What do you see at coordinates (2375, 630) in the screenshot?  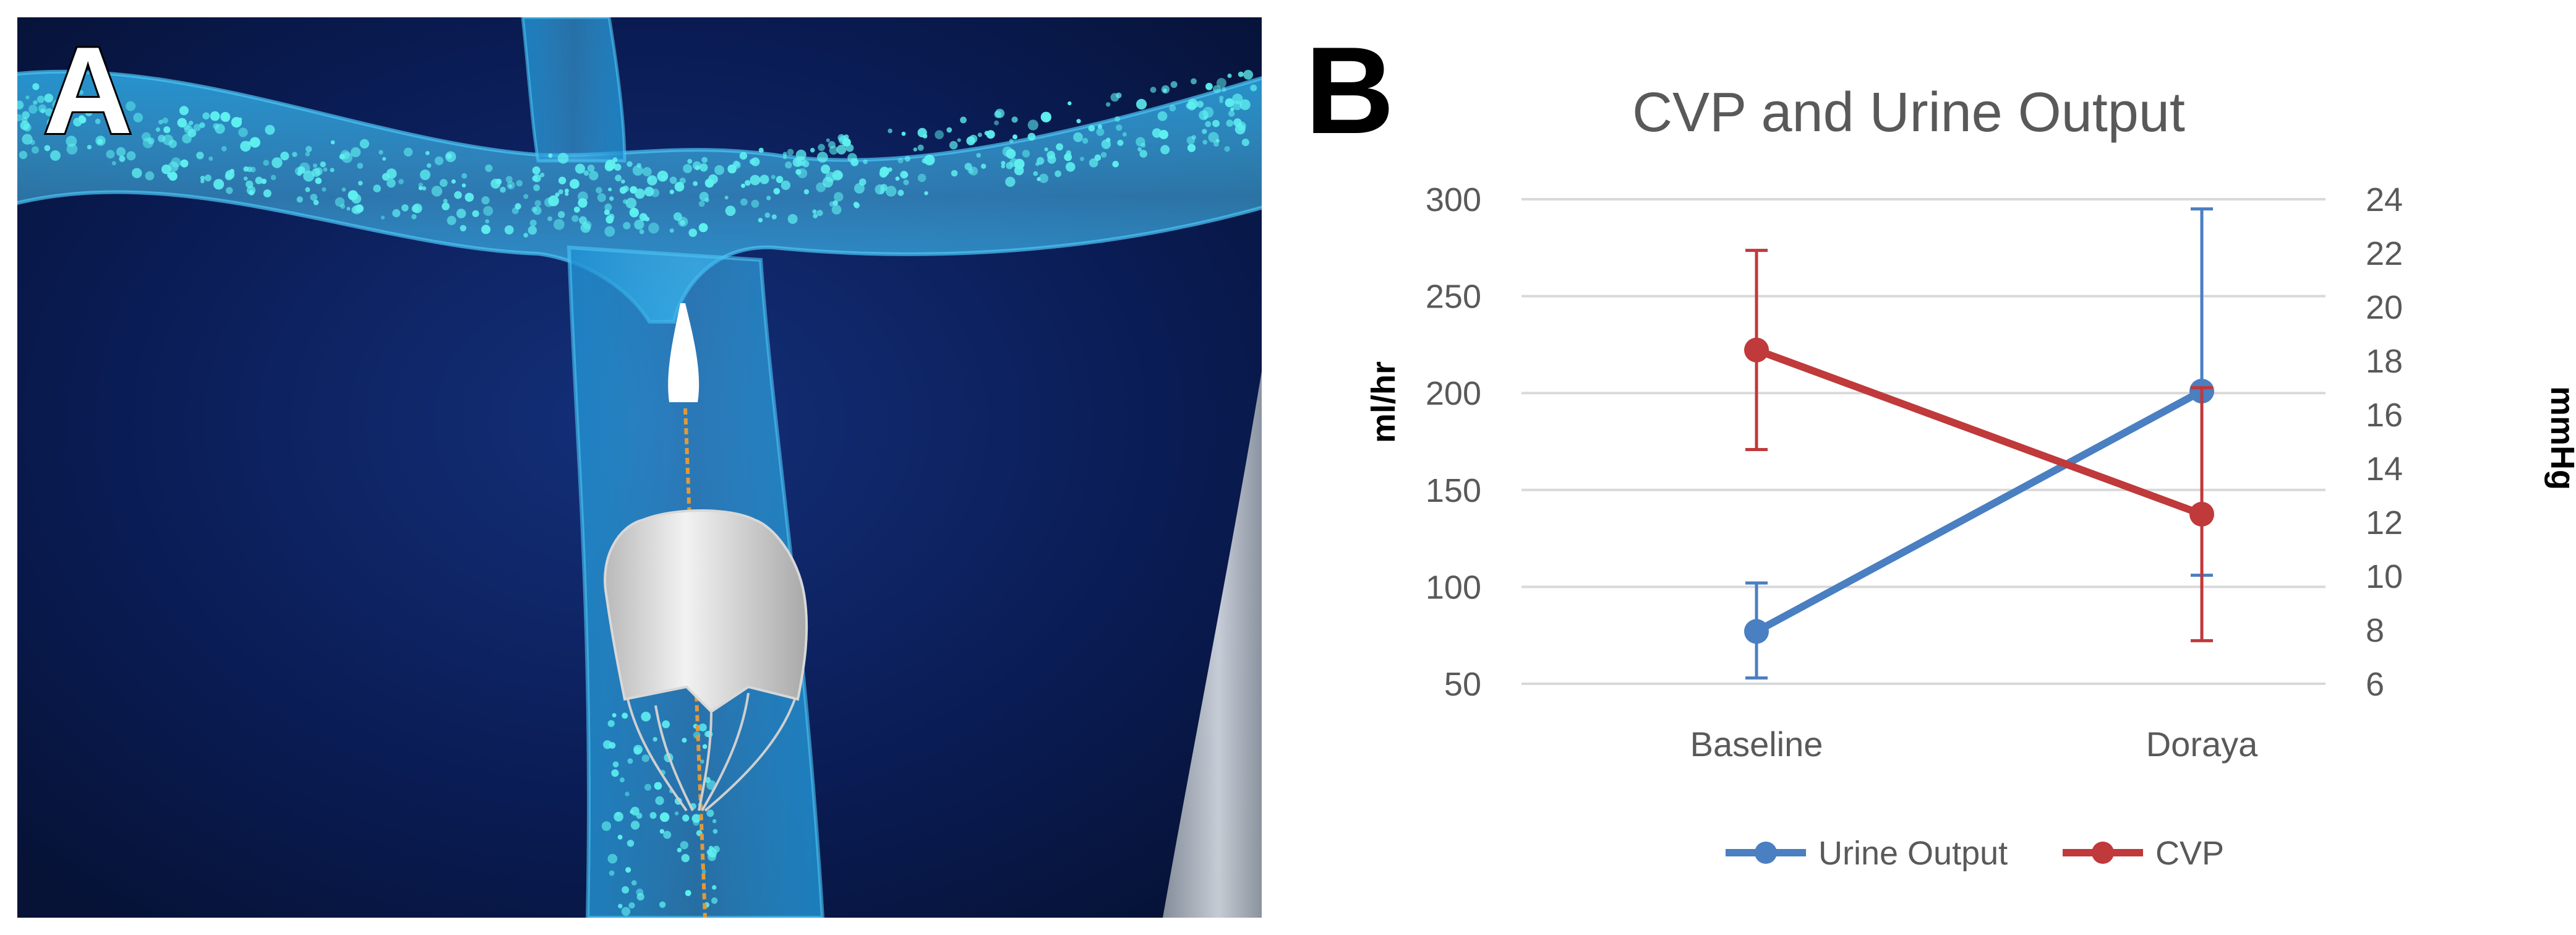 I see `y-right-tick-label: 8` at bounding box center [2375, 630].